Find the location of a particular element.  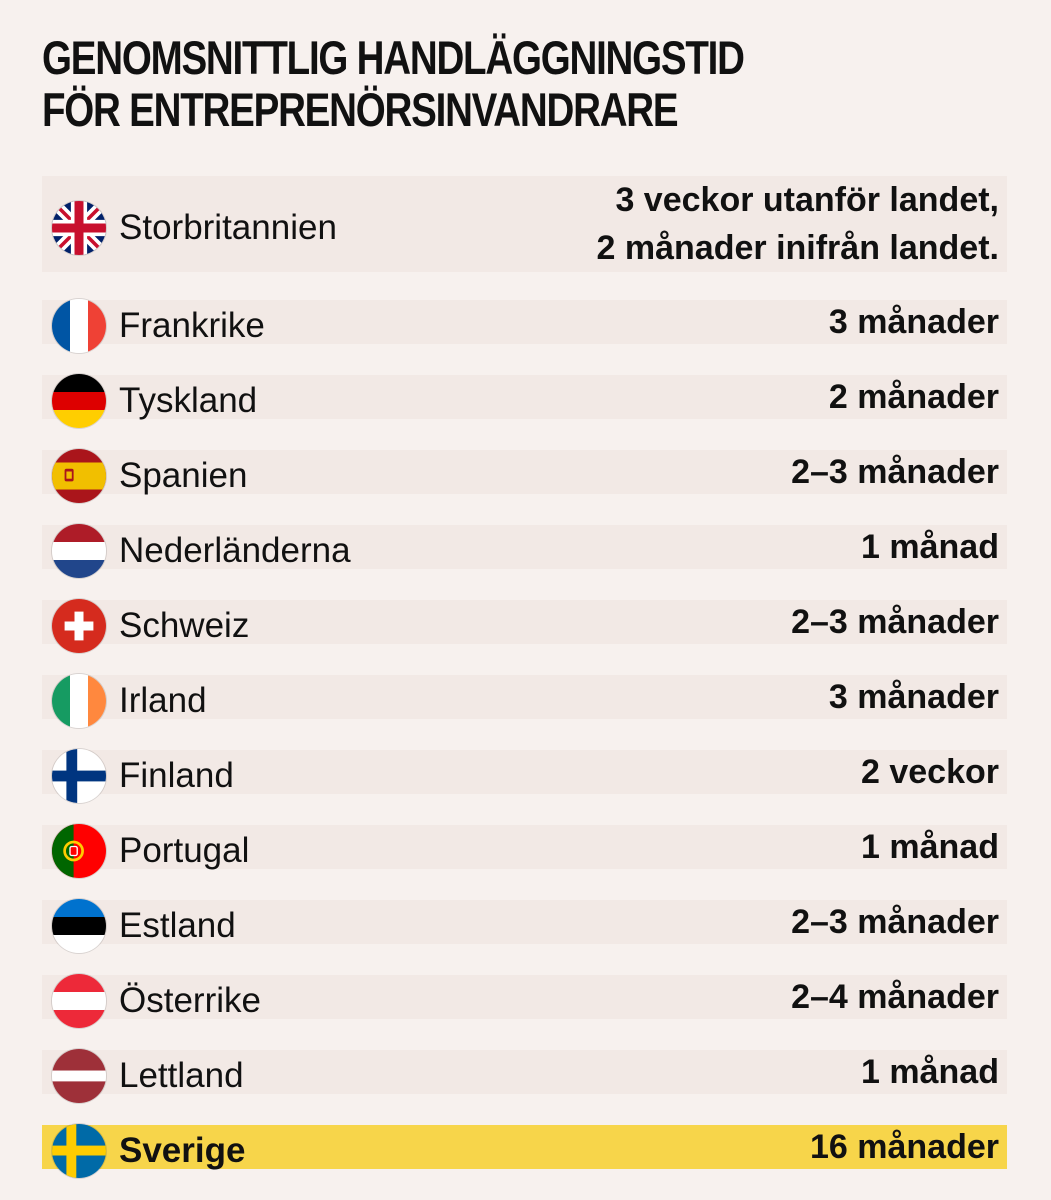

row-country-cell: Schweiz is located at coordinates (151, 624).